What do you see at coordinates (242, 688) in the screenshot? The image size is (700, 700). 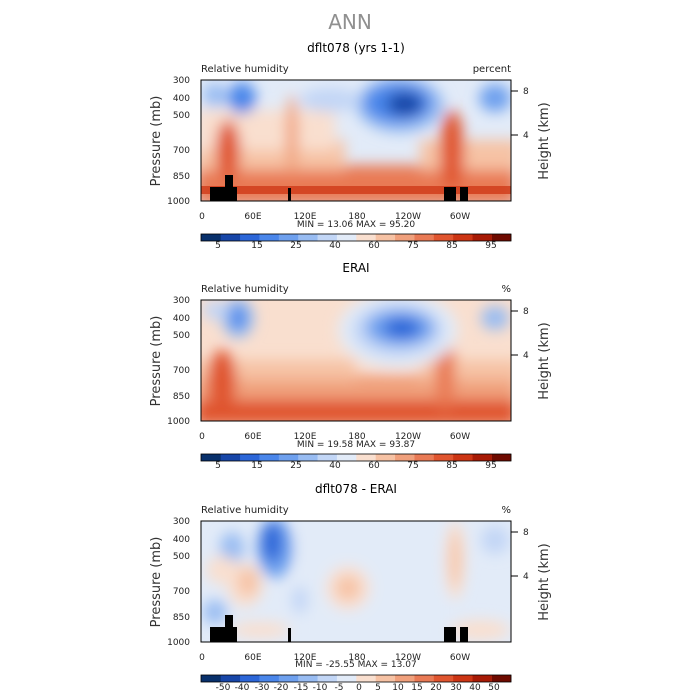 I see `colorbar-label: -40` at bounding box center [242, 688].